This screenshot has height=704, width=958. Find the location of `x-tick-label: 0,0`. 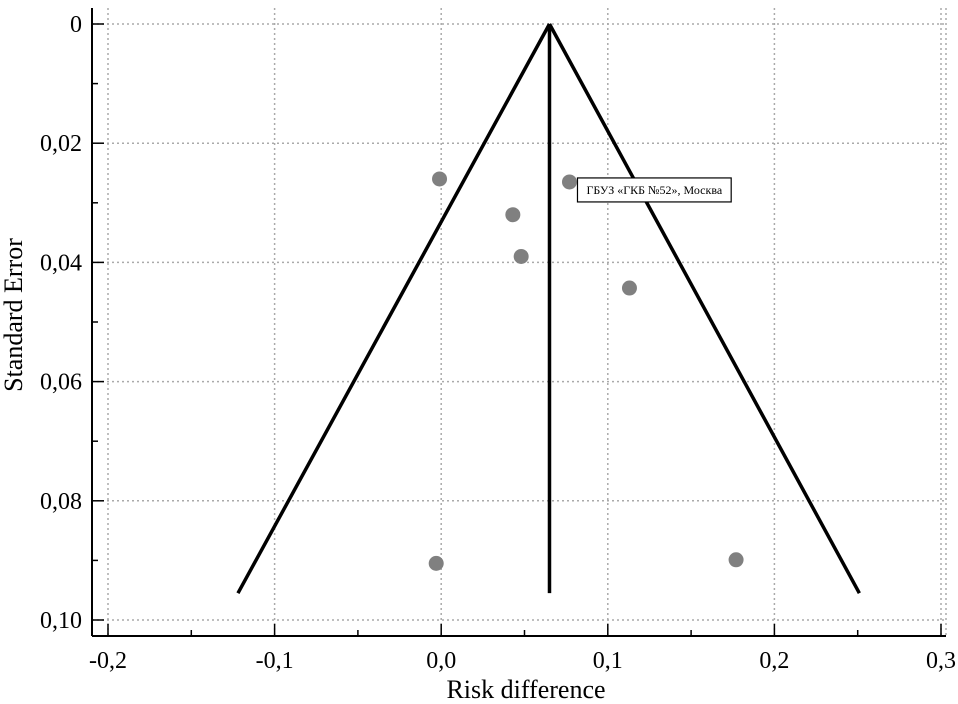

x-tick-label: 0,0 is located at coordinates (441, 661).